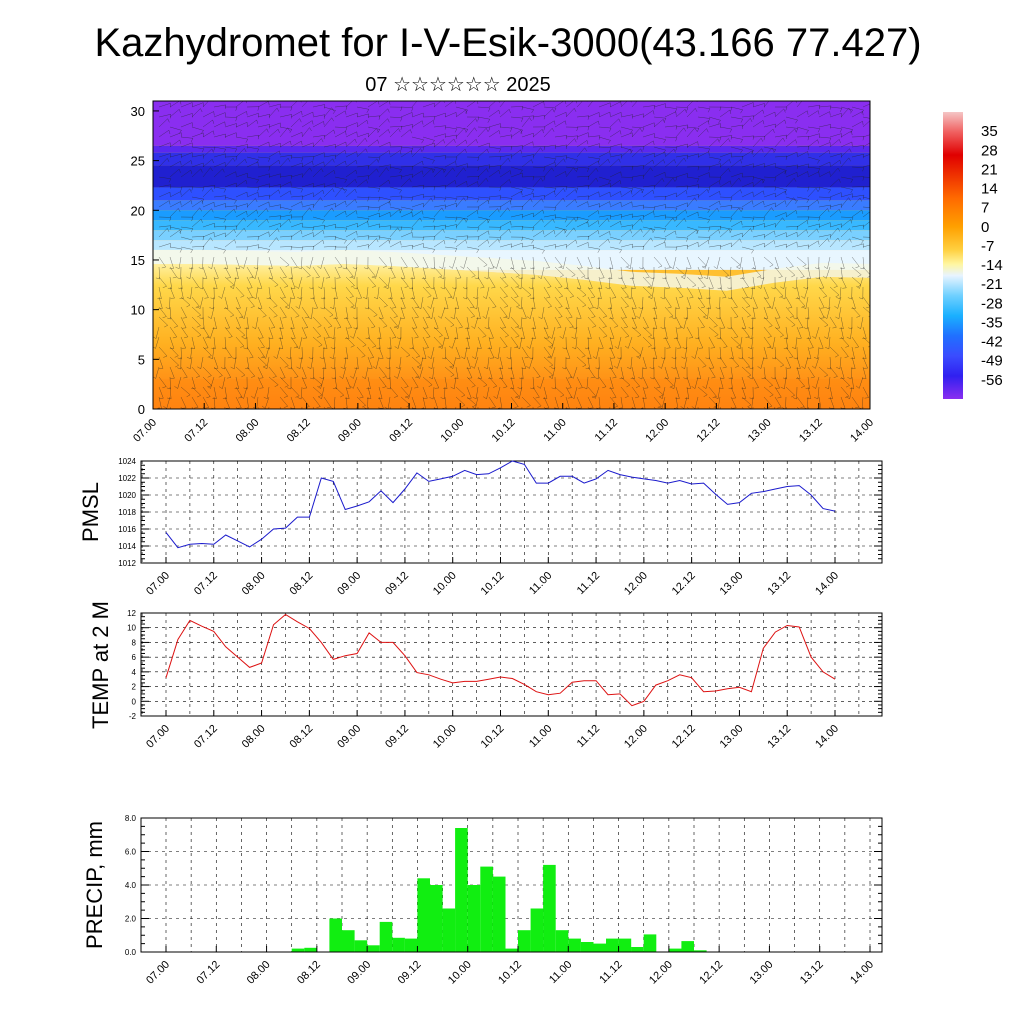  I want to click on xtick-label: 07.12, so click(208, 973).